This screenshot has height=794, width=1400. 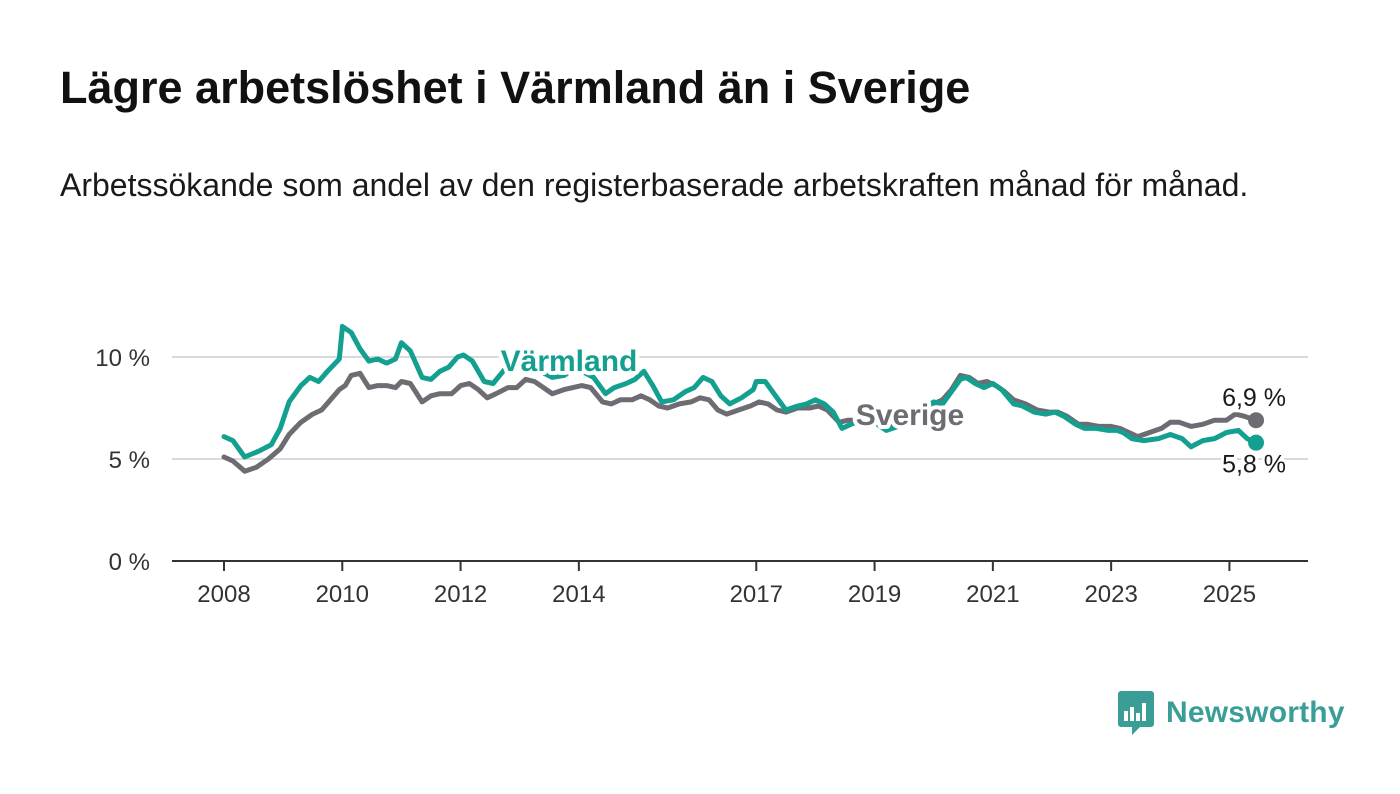 I want to click on newsworthy-brand: Newsworthy, so click(x=1231, y=713).